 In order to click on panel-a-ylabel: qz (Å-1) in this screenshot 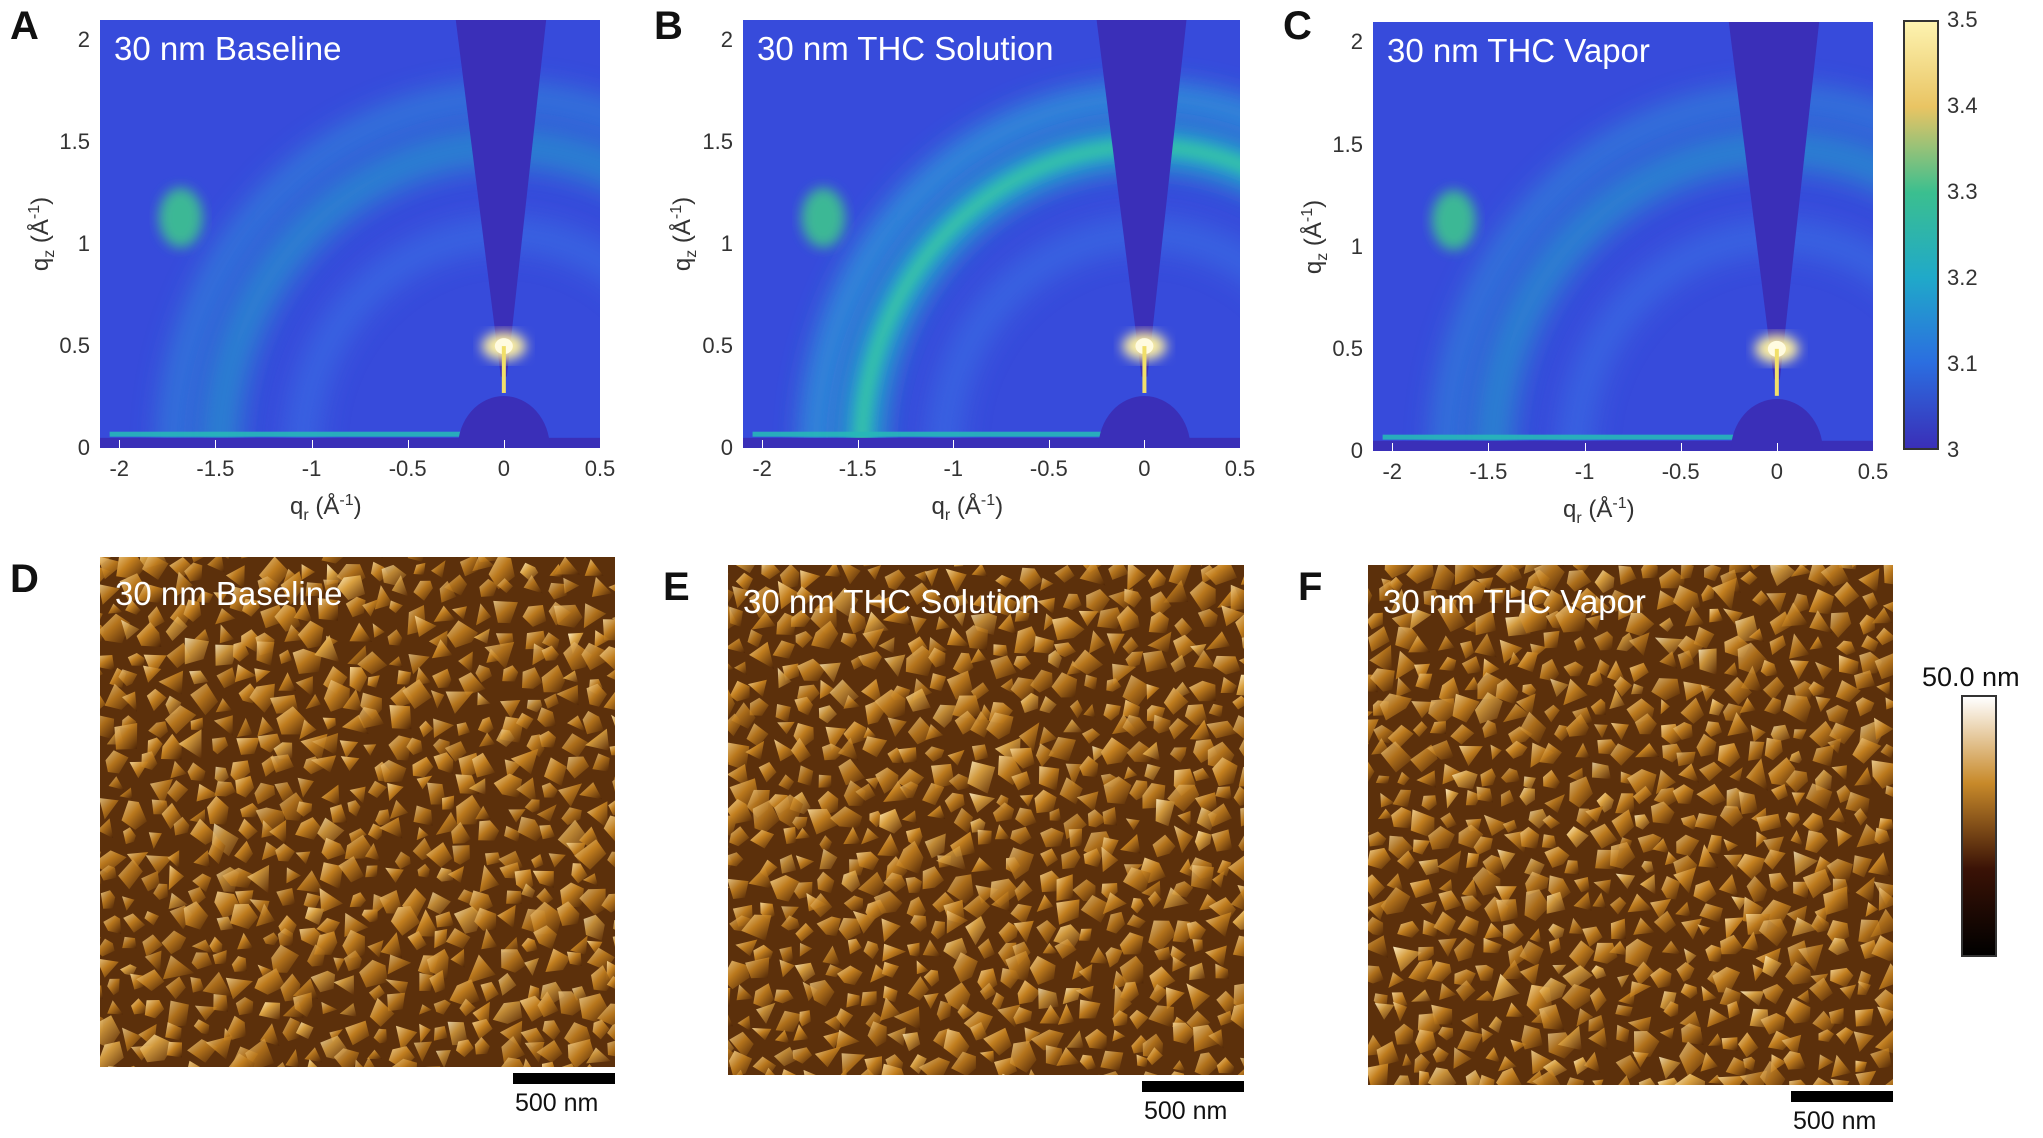, I will do `click(37, 234)`.